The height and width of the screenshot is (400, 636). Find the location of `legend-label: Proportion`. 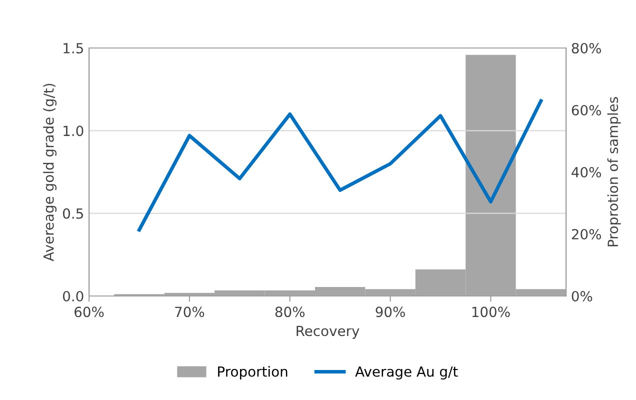

legend-label: Proportion is located at coordinates (253, 373).